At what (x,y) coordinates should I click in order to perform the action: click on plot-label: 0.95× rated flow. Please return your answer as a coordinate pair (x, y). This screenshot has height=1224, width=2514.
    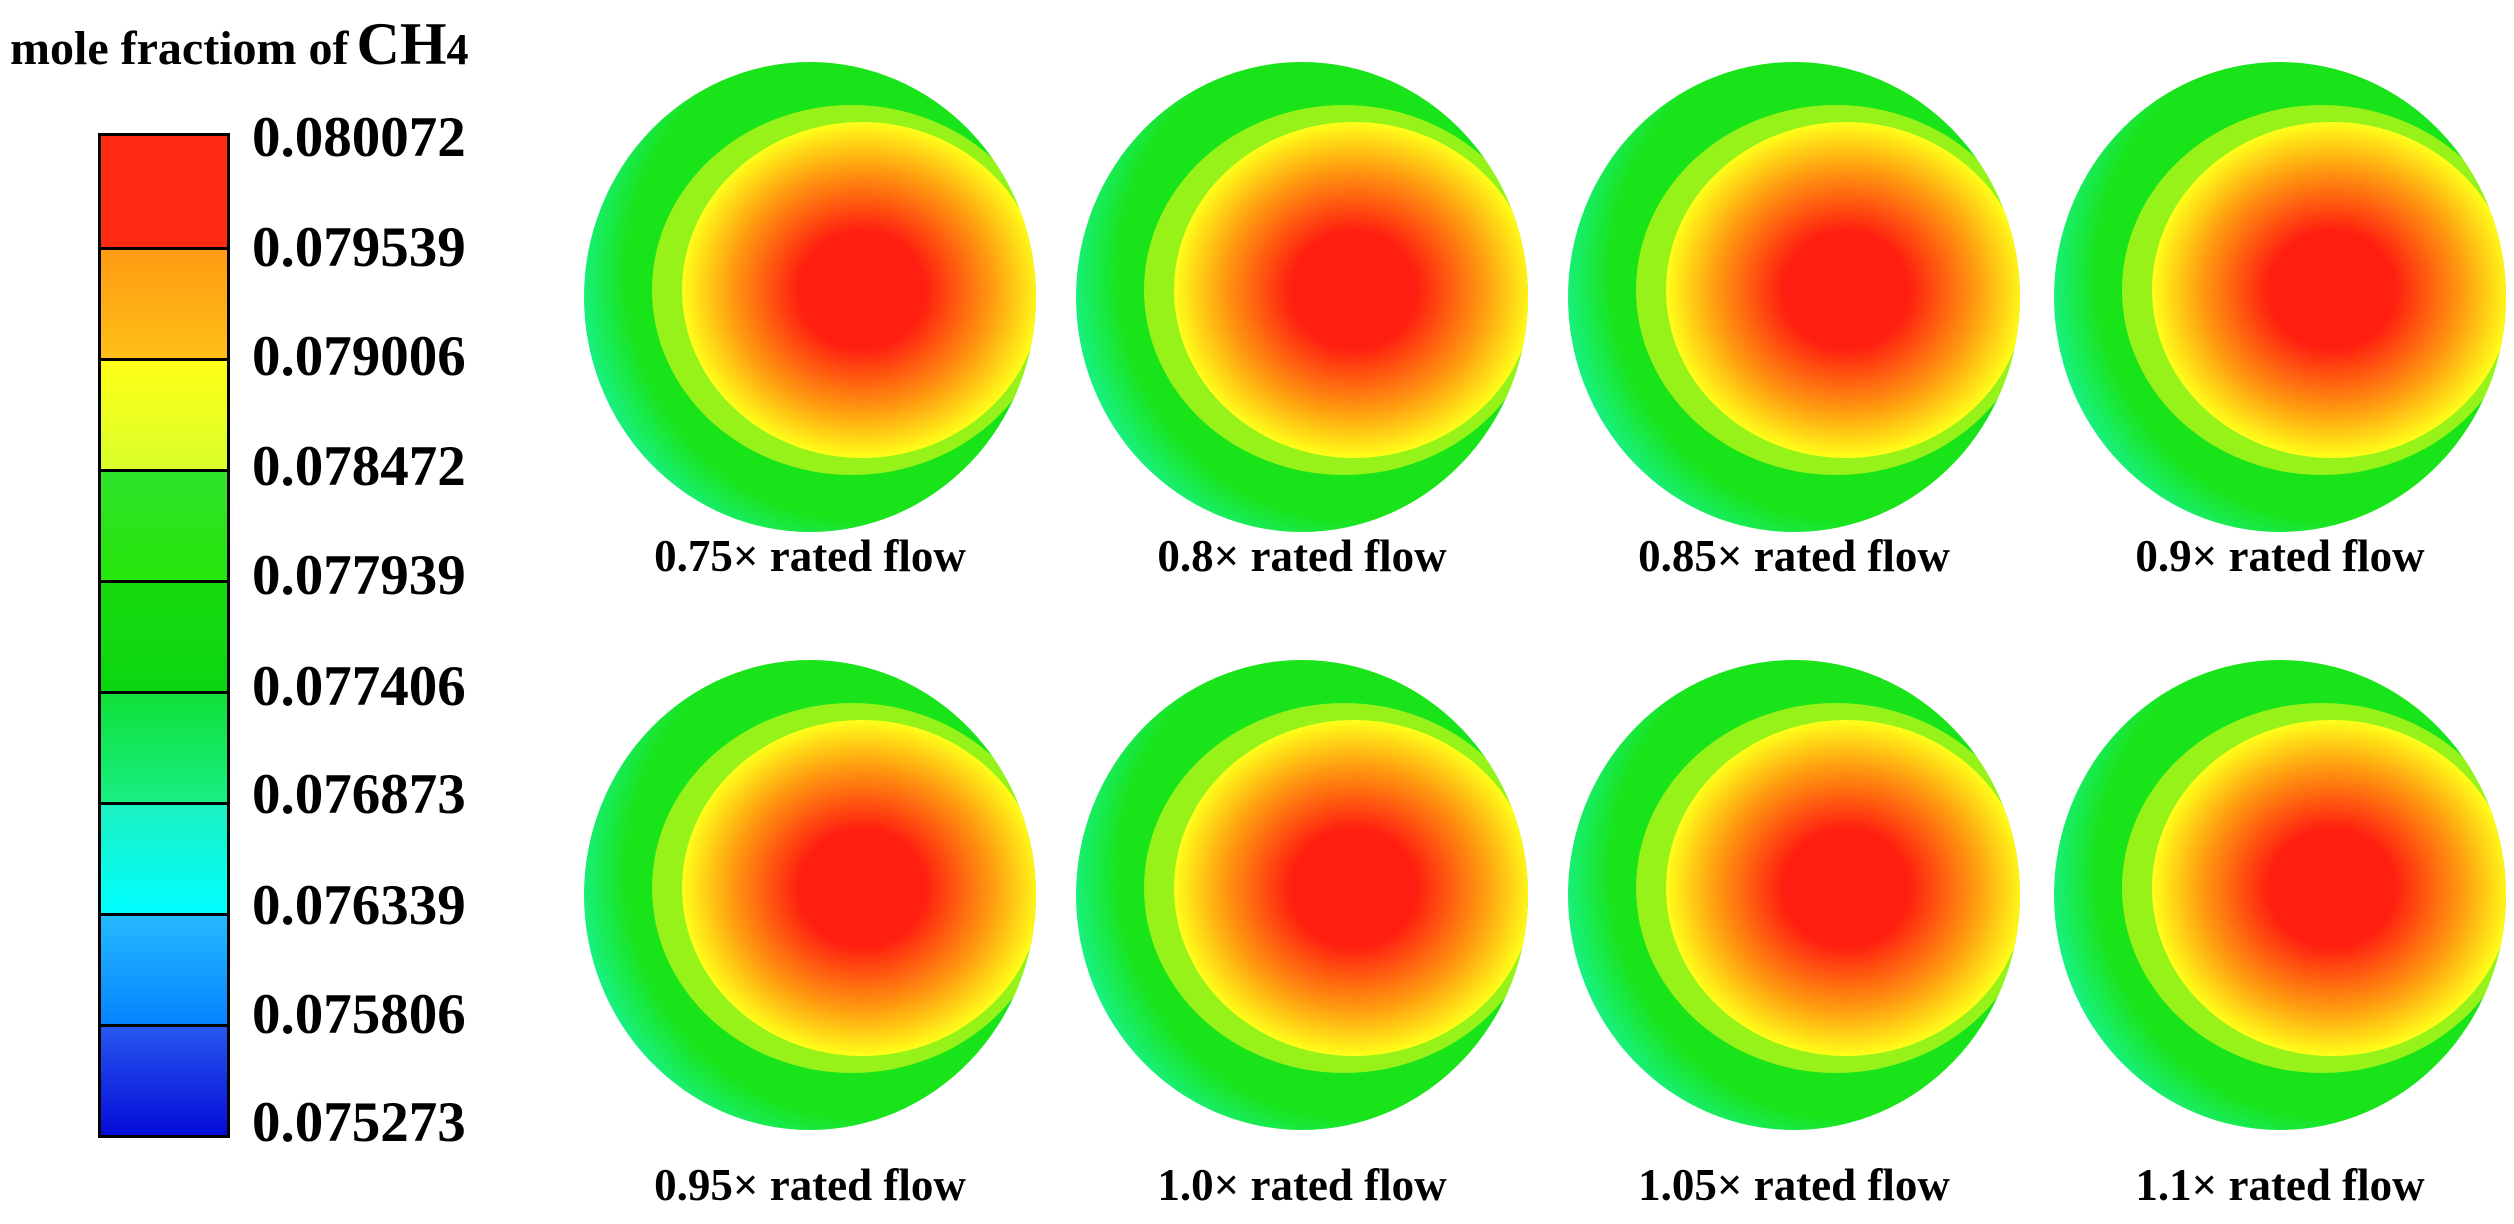
    Looking at the image, I should click on (810, 1185).